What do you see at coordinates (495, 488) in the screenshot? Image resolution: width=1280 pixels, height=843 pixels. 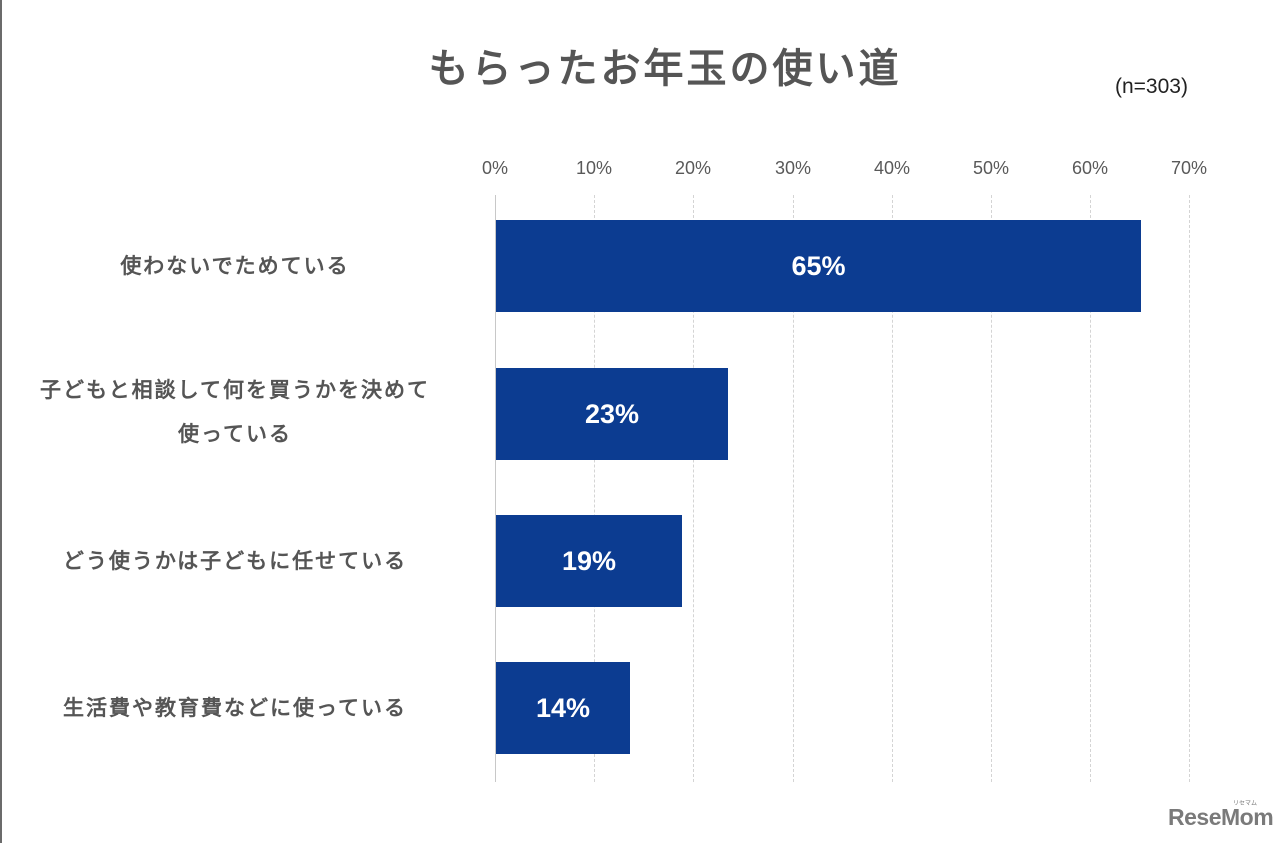 I see `y-axis-line` at bounding box center [495, 488].